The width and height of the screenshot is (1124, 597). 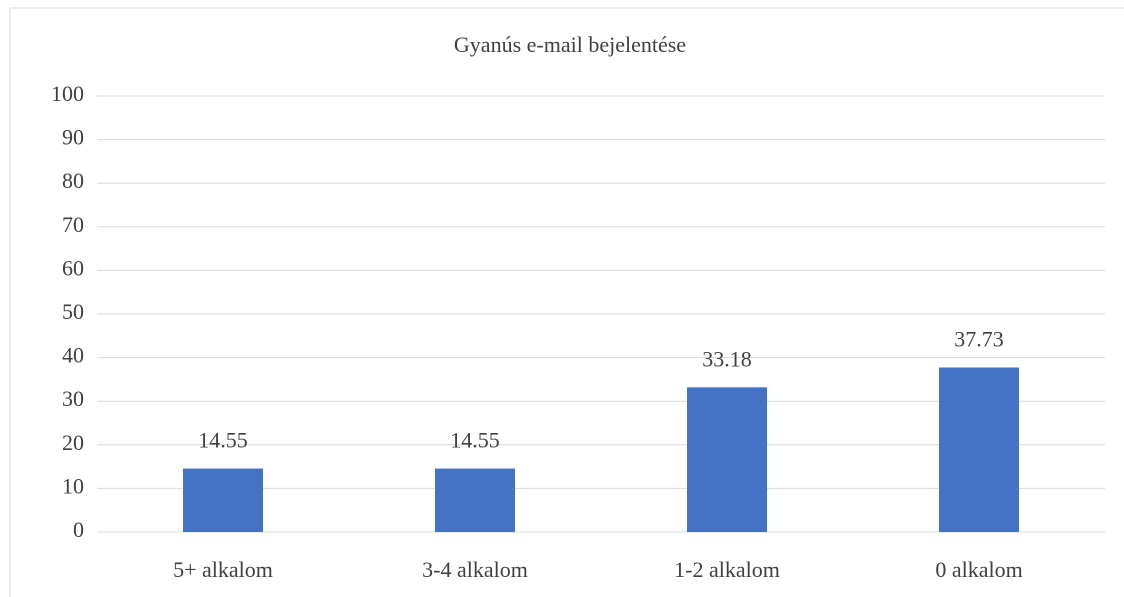 I want to click on y-tick-label: 50, so click(x=73, y=311).